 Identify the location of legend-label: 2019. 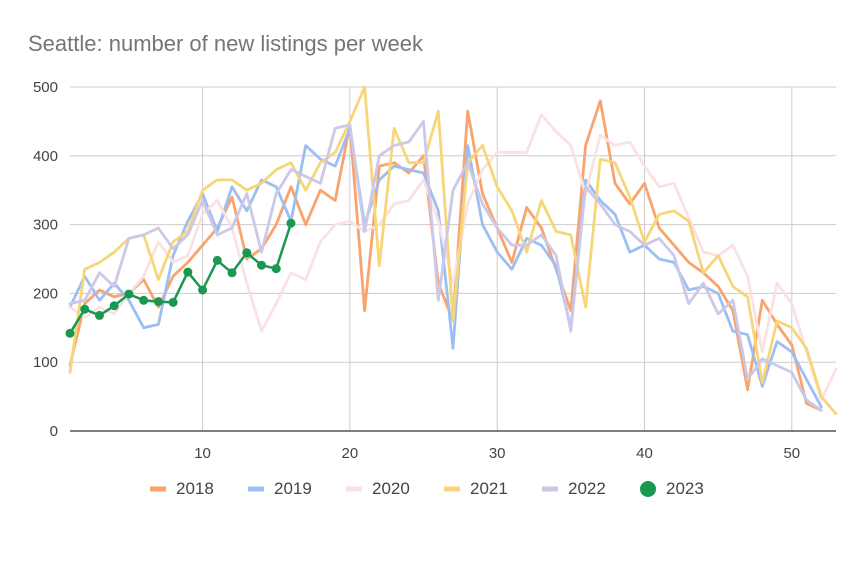
(293, 488).